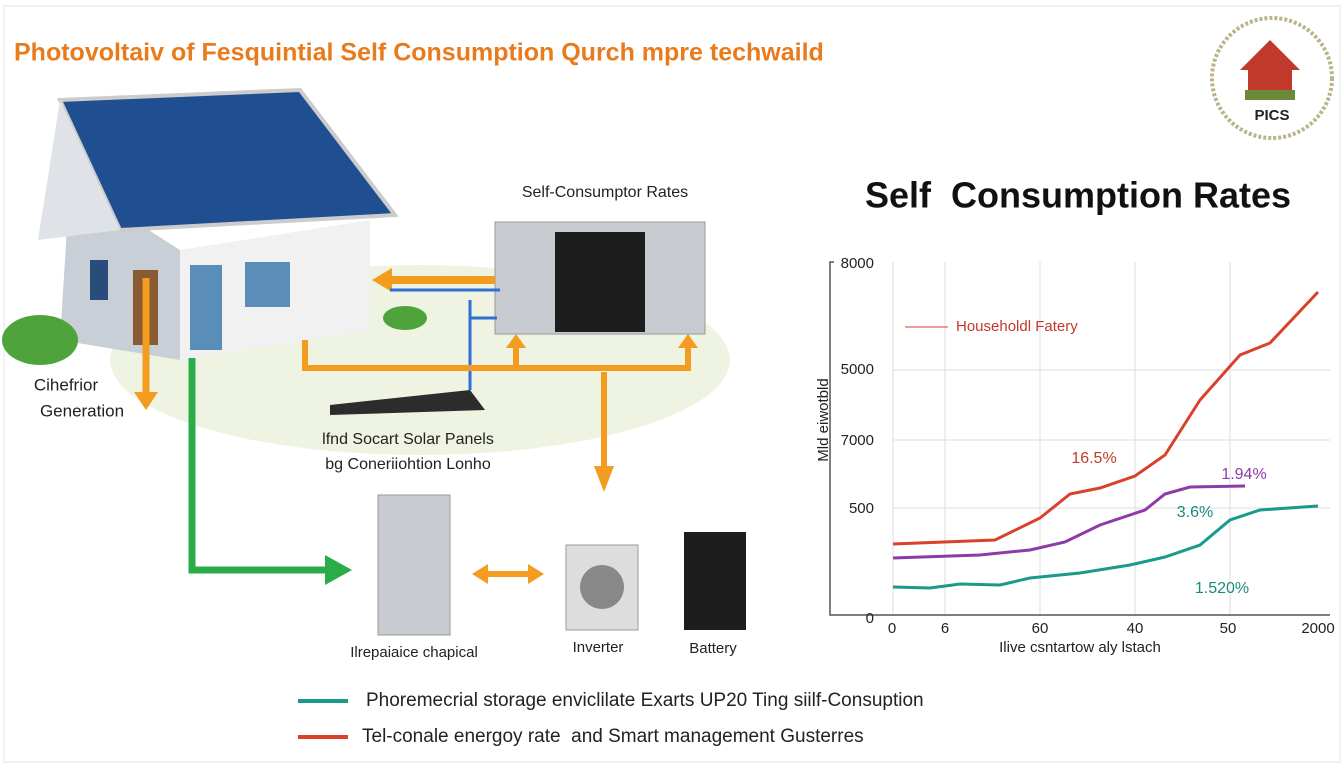 The width and height of the screenshot is (1344, 768). What do you see at coordinates (82, 410) in the screenshot?
I see `label: Generation` at bounding box center [82, 410].